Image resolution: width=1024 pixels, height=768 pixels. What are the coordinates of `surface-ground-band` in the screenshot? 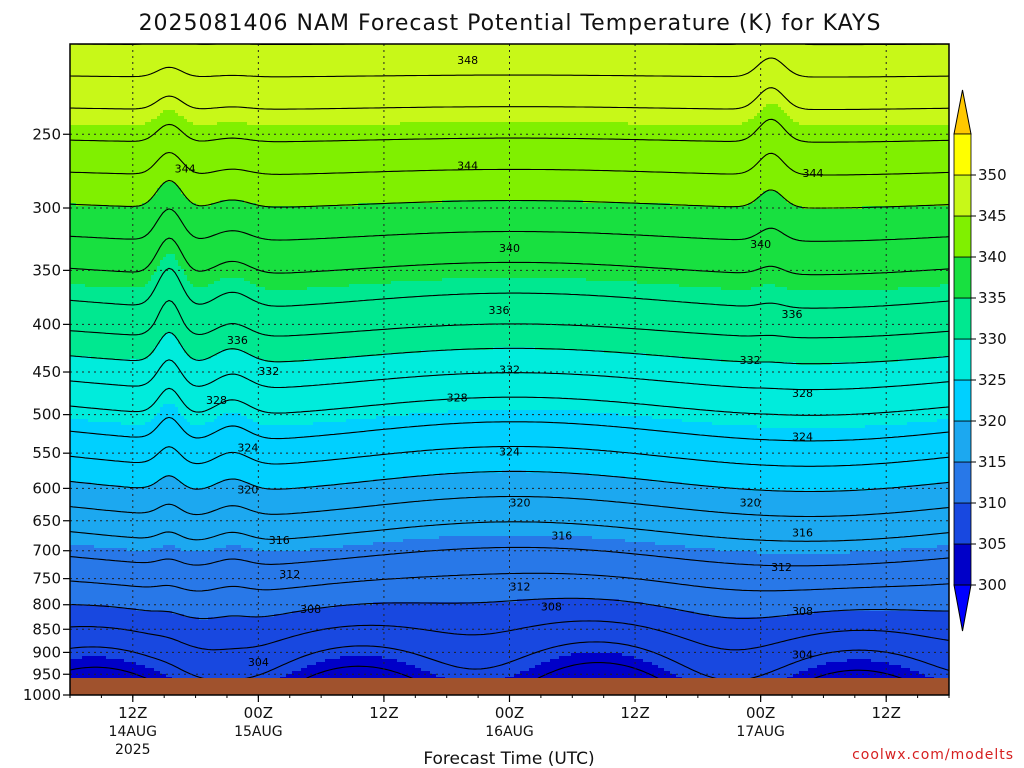 It's located at (509, 686).